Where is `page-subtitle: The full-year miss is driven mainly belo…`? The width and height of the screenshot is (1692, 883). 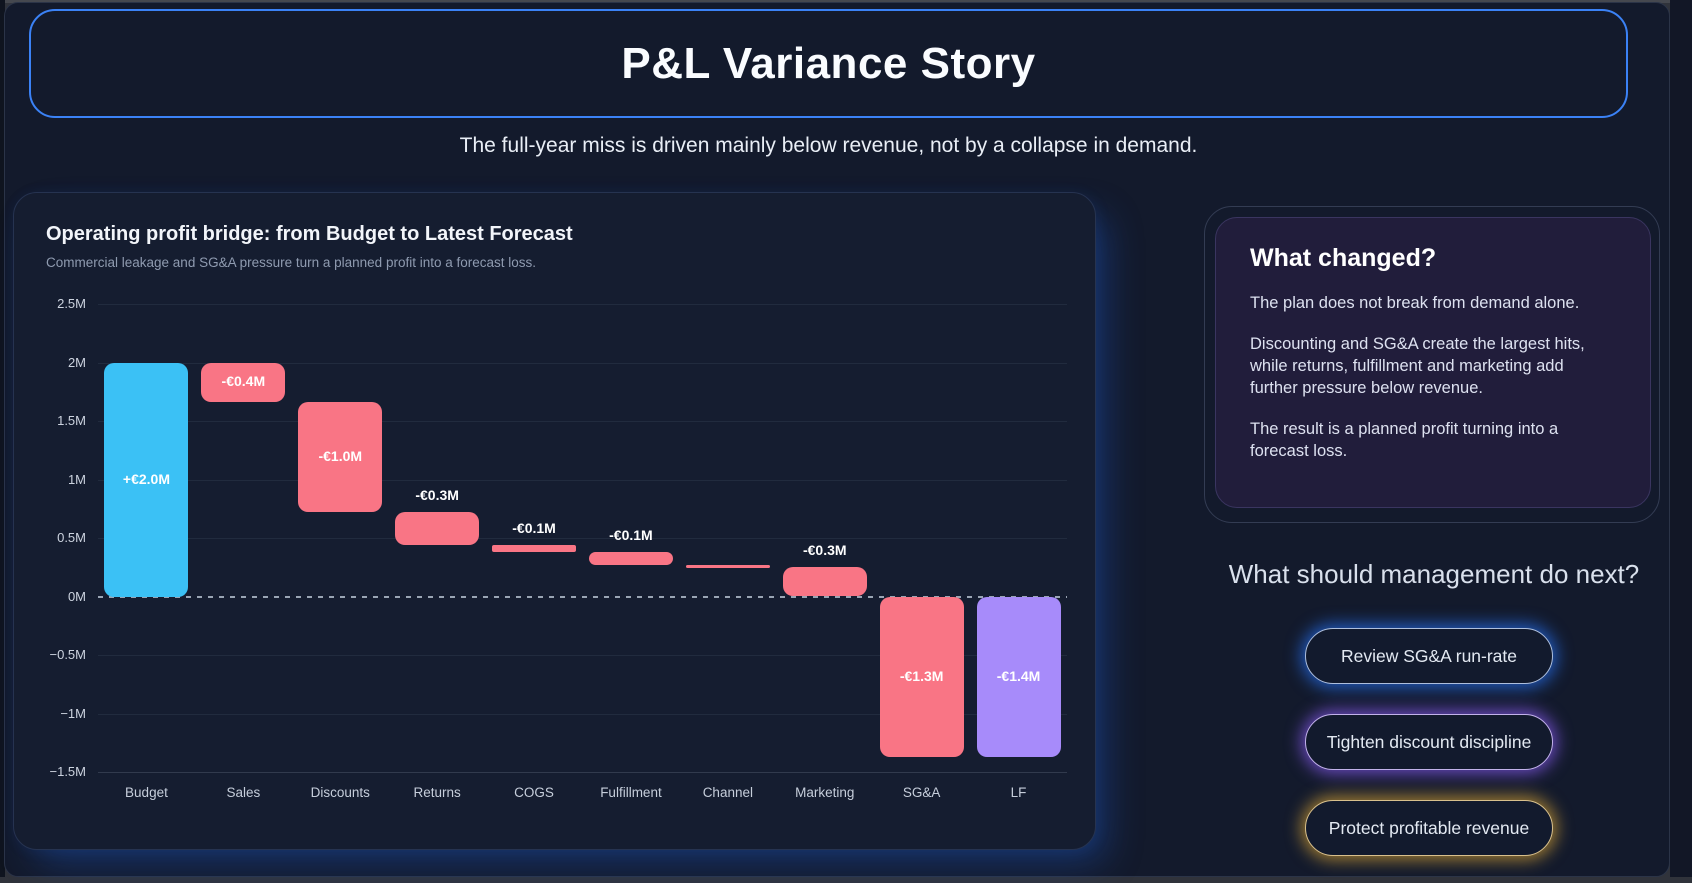 page-subtitle: The full-year miss is driven mainly belo… is located at coordinates (828, 145).